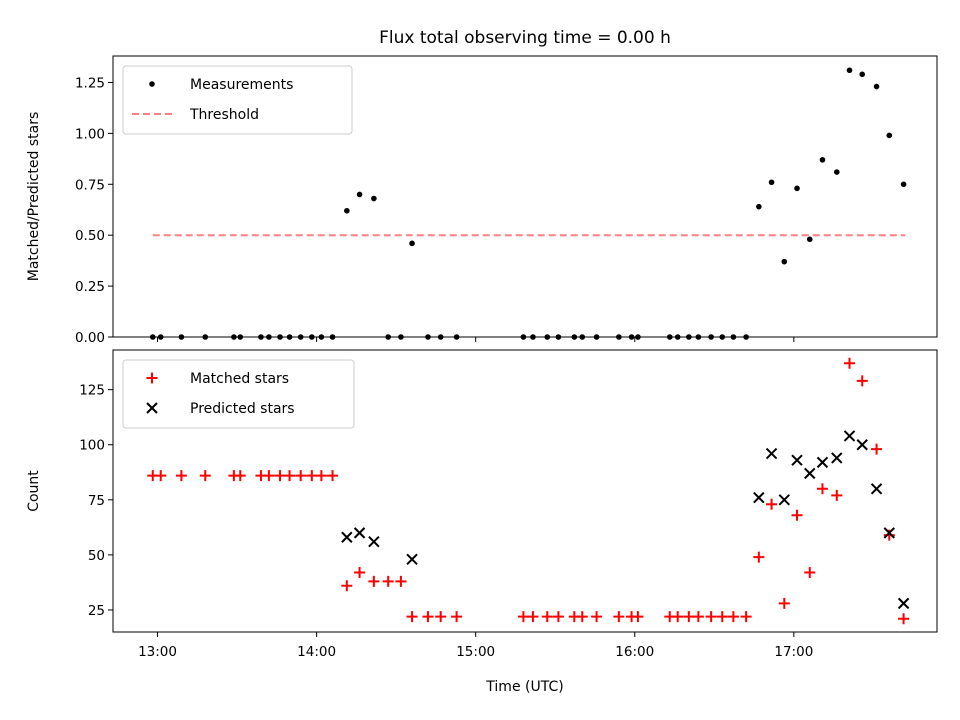  What do you see at coordinates (92, 446) in the screenshot?
I see `bottom-y-tick-label: 100` at bounding box center [92, 446].